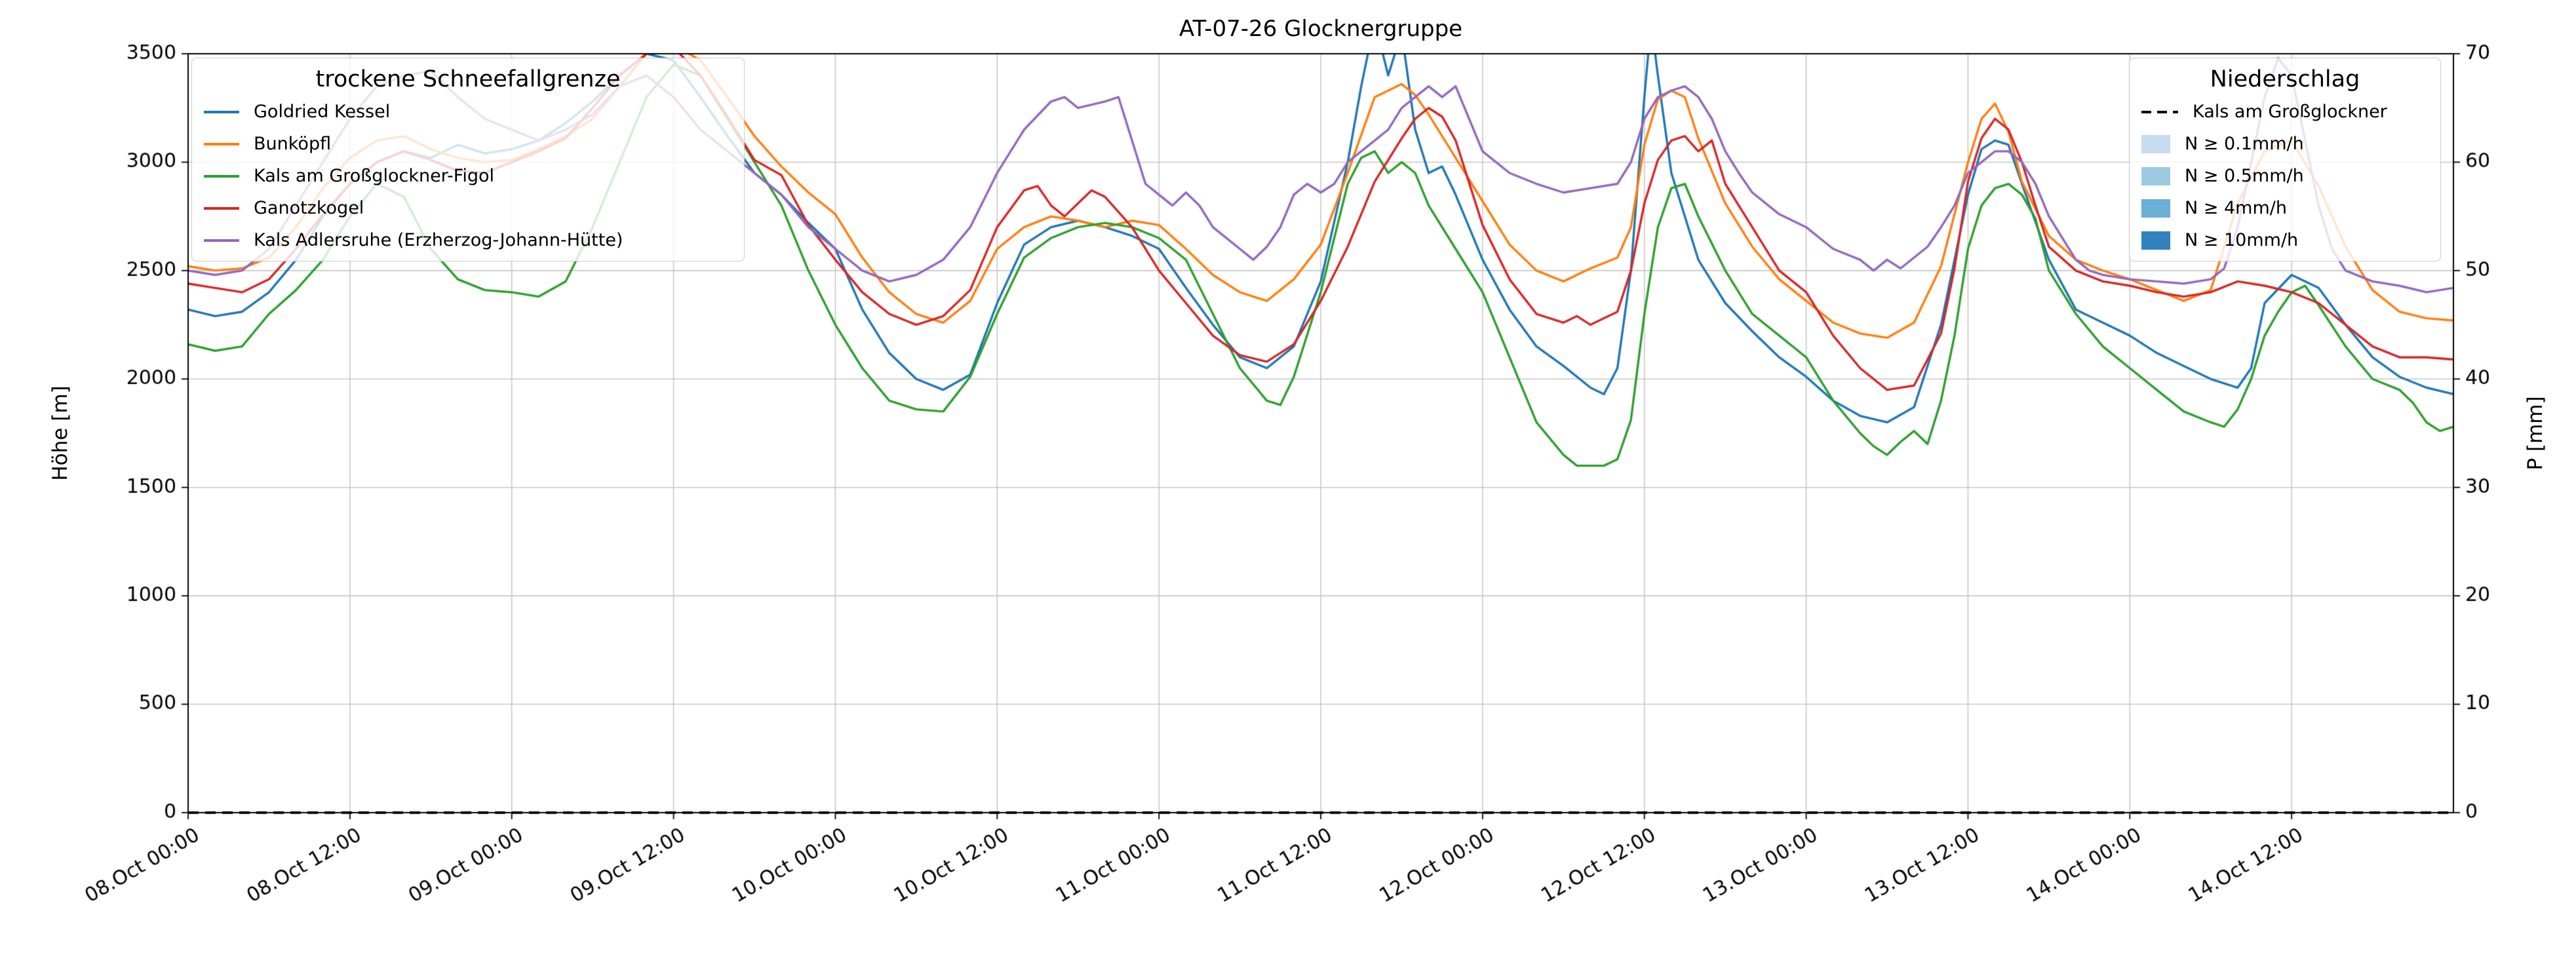 The width and height of the screenshot is (2576, 966). What do you see at coordinates (468, 208) in the screenshot?
I see `legend-item: Ganotzkogel` at bounding box center [468, 208].